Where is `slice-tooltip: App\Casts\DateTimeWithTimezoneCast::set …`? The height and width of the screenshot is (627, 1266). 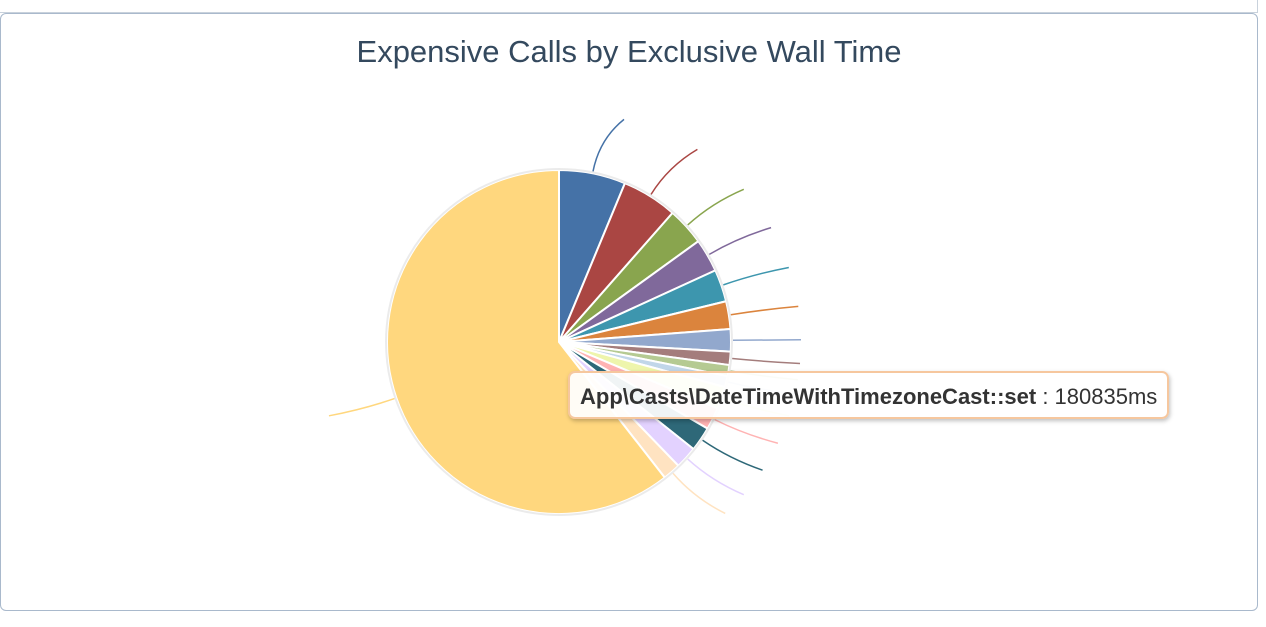 slice-tooltip: App\Casts\DateTimeWithTimezoneCast::set … is located at coordinates (869, 395).